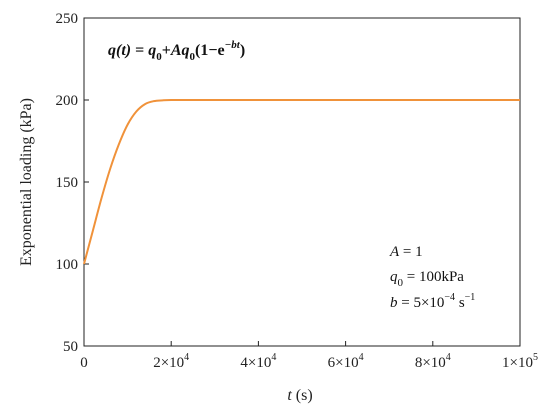 The image size is (550, 414). What do you see at coordinates (406, 252) in the screenshot?
I see `param-a: A = 1` at bounding box center [406, 252].